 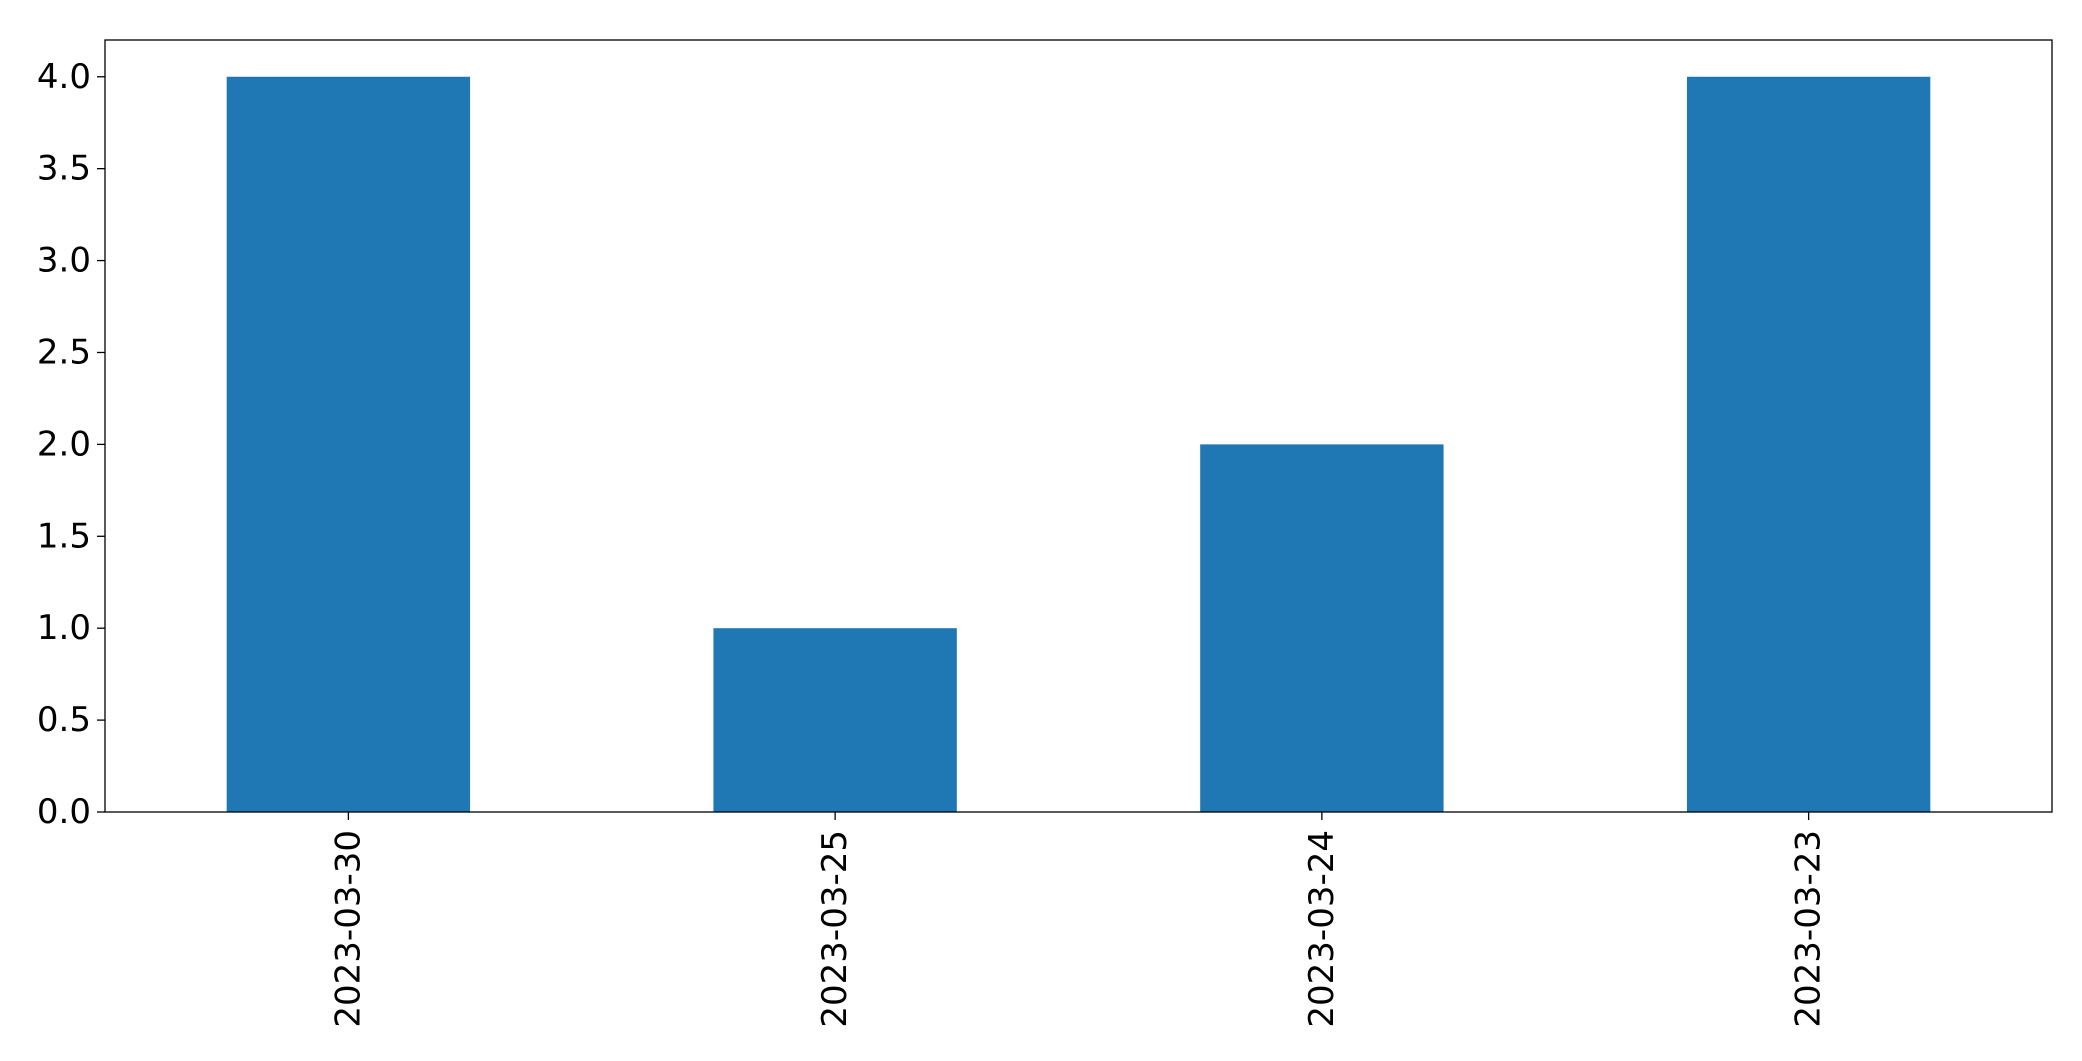 What do you see at coordinates (64, 720) in the screenshot?
I see `y-tick-label: 0.5` at bounding box center [64, 720].